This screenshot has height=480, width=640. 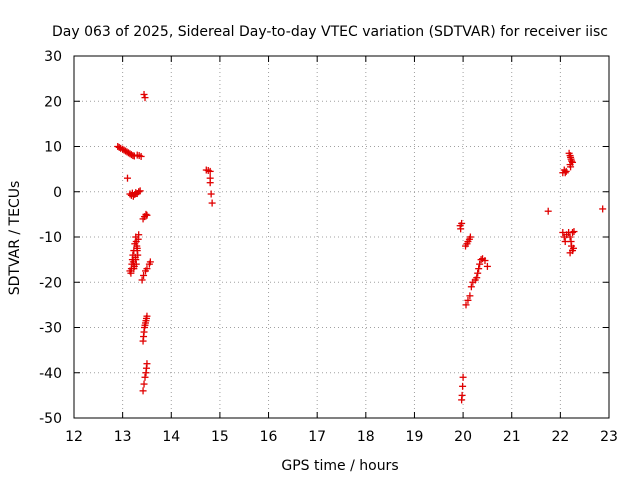 I want to click on x-tick-label: 12, so click(x=74, y=437).